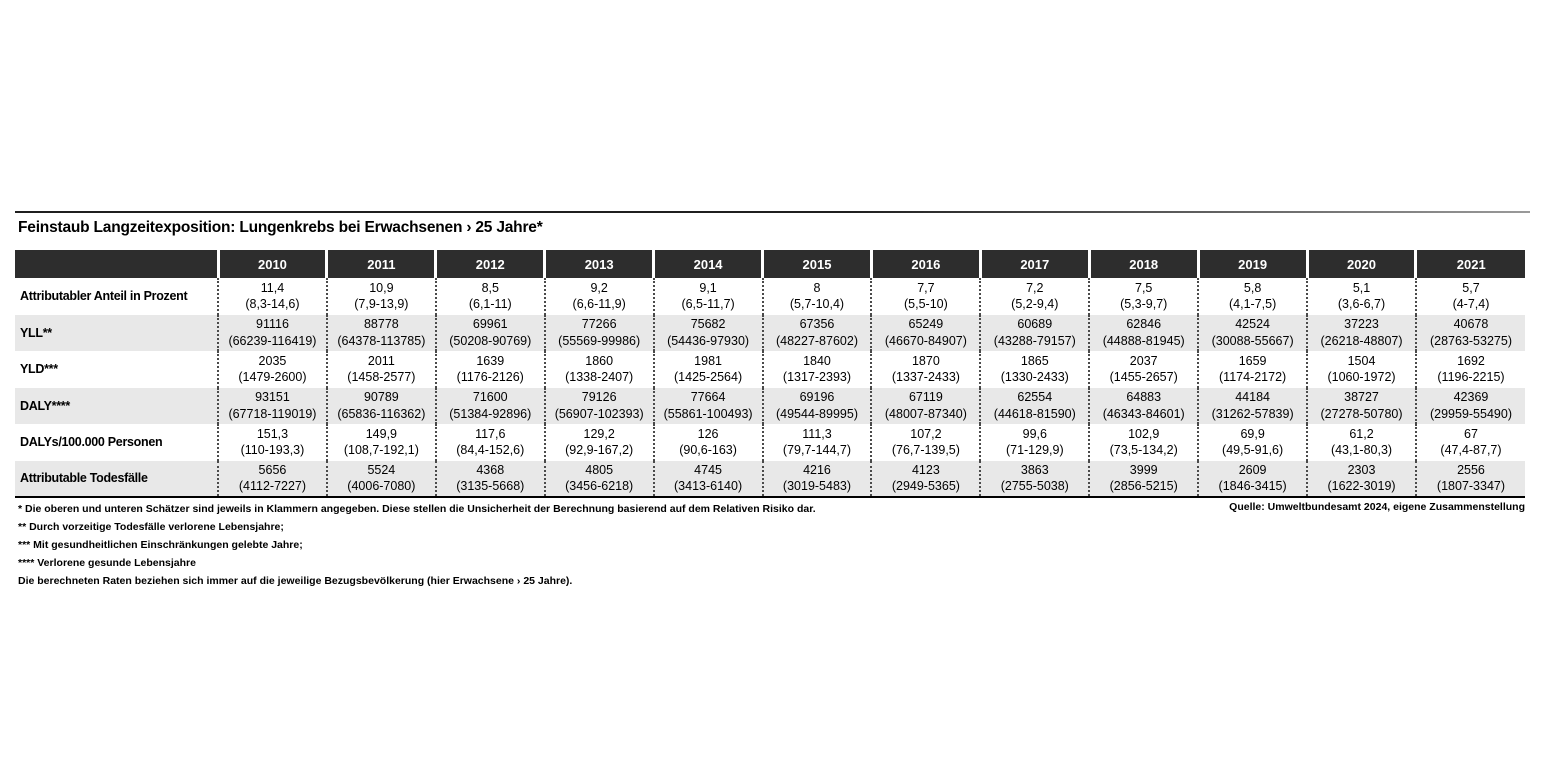 The image size is (1545, 775). Describe the element at coordinates (707, 296) in the screenshot. I see `data-cell: 9,1 (6,5-11,7)` at that location.